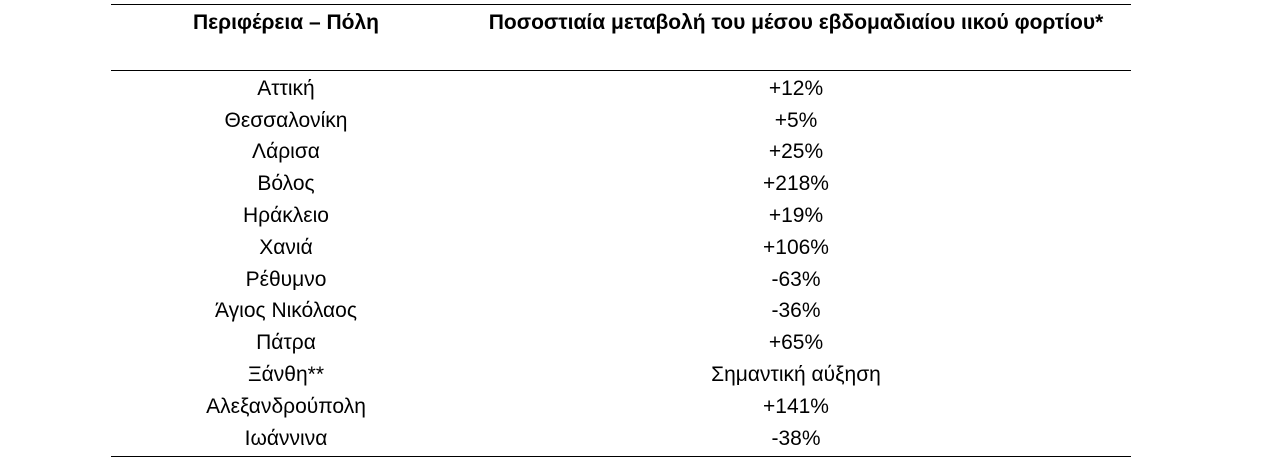 The height and width of the screenshot is (459, 1286). What do you see at coordinates (286, 311) in the screenshot?
I see `cell-region: Άγιος Νικόλαος` at bounding box center [286, 311].